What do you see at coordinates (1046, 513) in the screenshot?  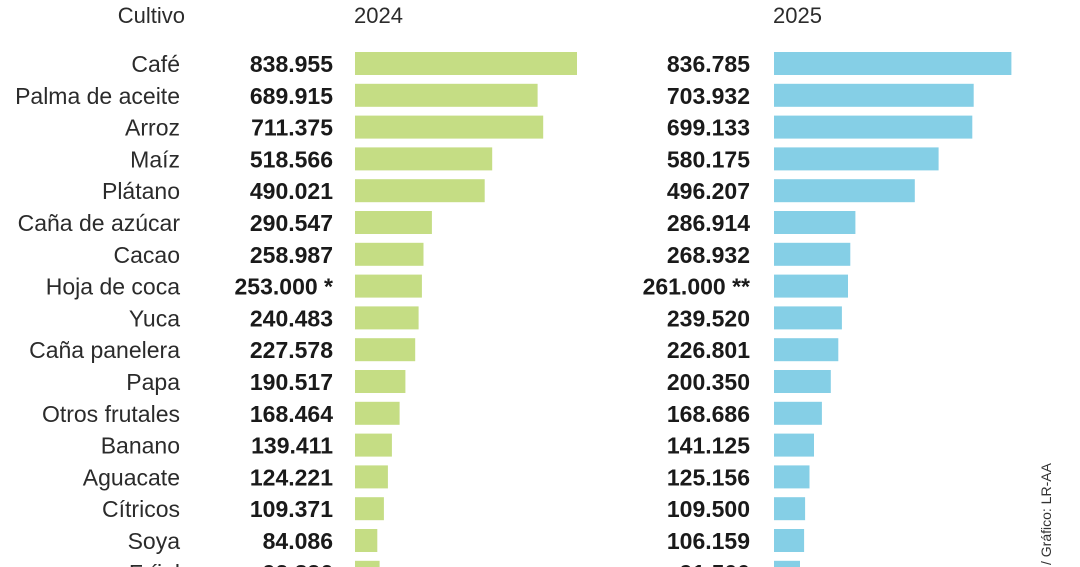 I see `source-credit: / Gráfico: LR-AA` at bounding box center [1046, 513].